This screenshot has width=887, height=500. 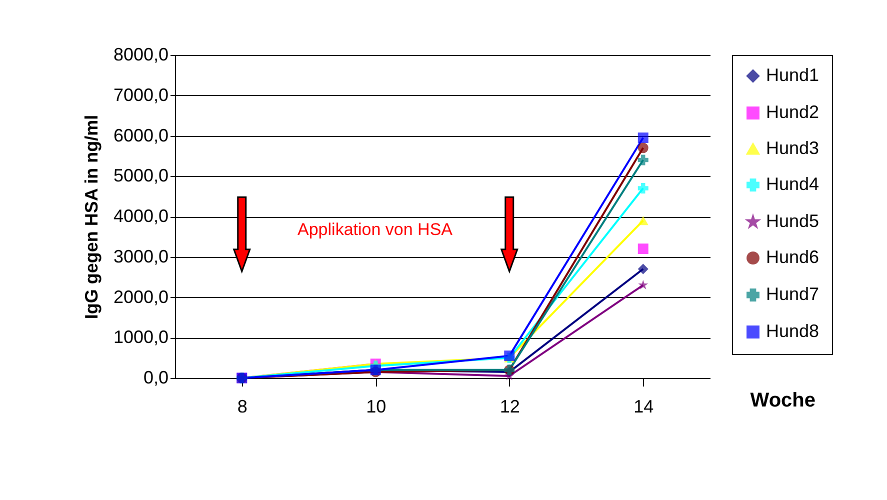 What do you see at coordinates (376, 406) in the screenshot?
I see `x-tick-label: 10` at bounding box center [376, 406].